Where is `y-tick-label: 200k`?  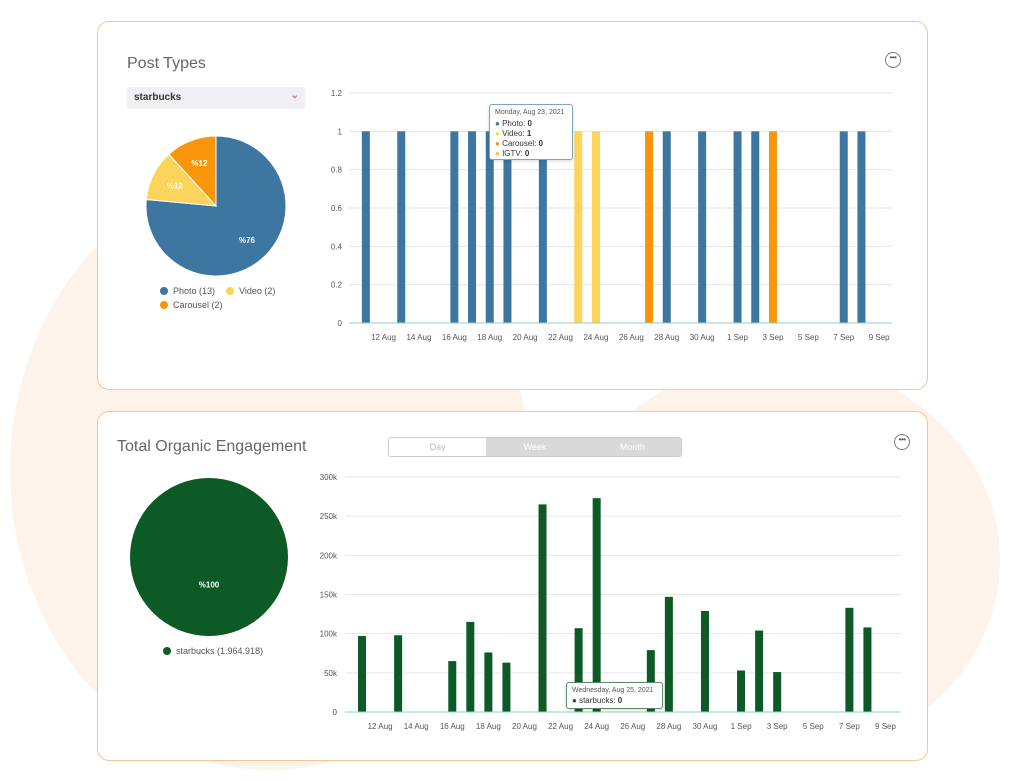 y-tick-label: 200k is located at coordinates (329, 555).